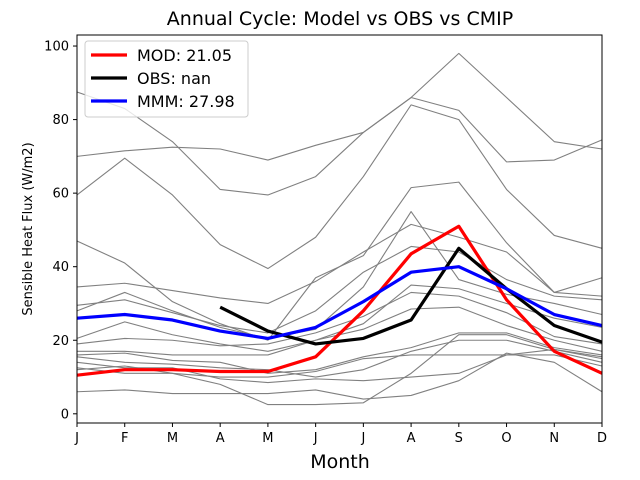 This screenshot has width=640, height=480. I want to click on legend-label-mmm: MMM: 27.98, so click(186, 101).